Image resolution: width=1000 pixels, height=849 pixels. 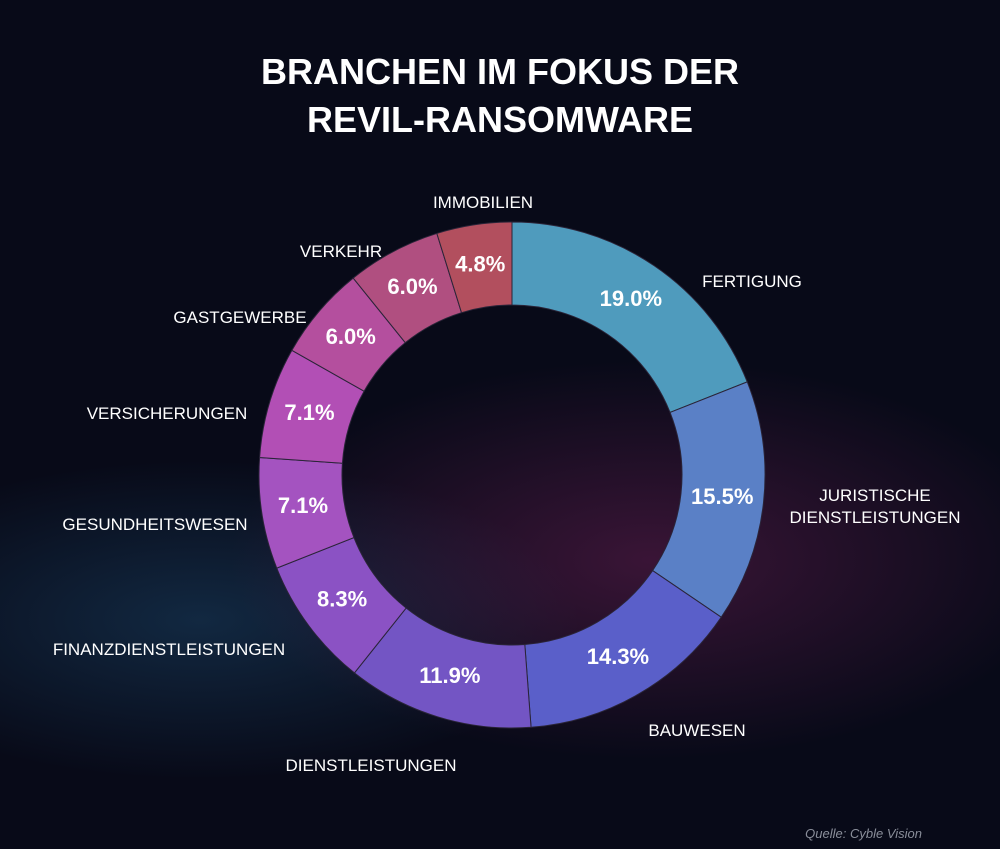 What do you see at coordinates (618, 656) in the screenshot?
I see `value-label: 14.3%` at bounding box center [618, 656].